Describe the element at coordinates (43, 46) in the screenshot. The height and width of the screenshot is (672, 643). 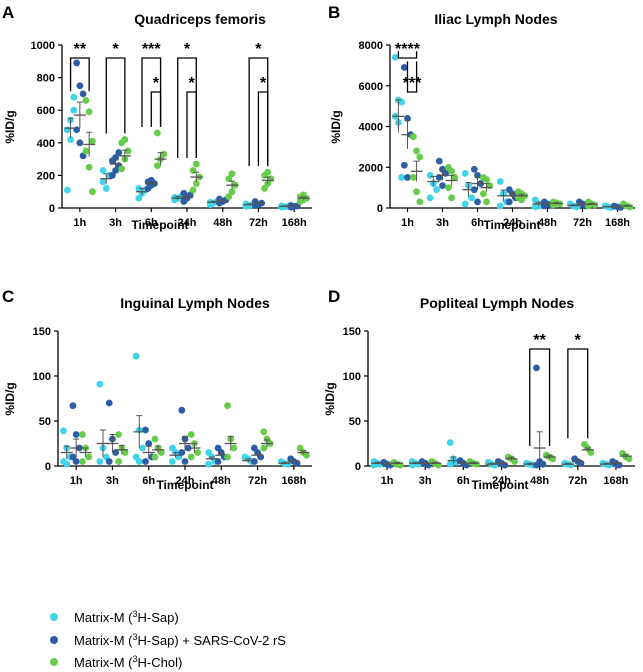
I see `y-tick-label: 1000` at that location.